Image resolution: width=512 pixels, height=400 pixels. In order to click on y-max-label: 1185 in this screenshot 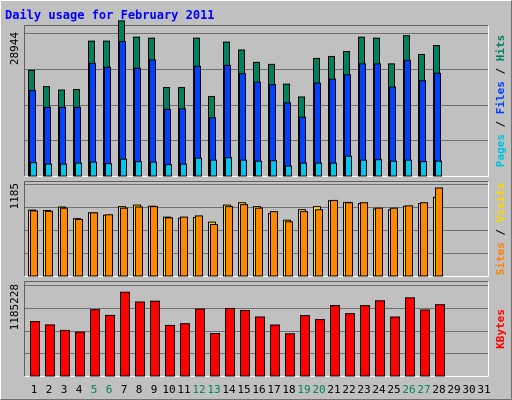, I will do `click(14, 196)`.